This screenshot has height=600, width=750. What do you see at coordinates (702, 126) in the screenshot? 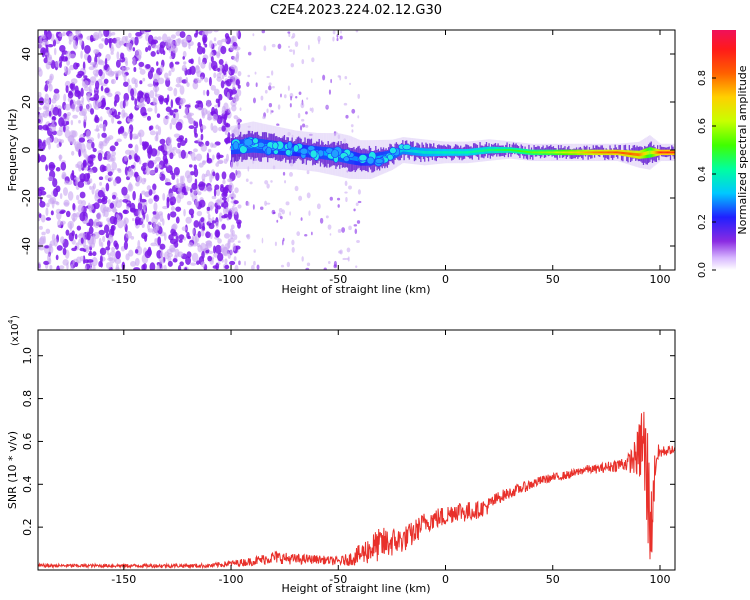
I see `colorbar-tick-label: 0.6` at bounding box center [702, 126].